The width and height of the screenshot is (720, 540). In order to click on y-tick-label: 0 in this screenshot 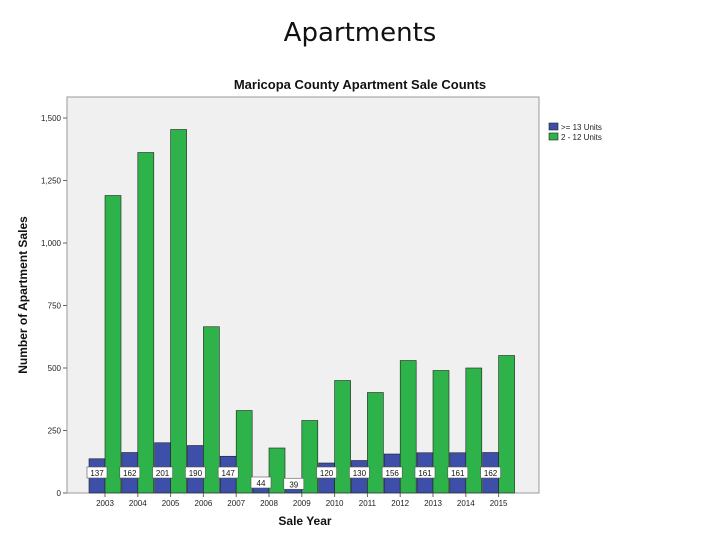, I will do `click(59, 493)`.